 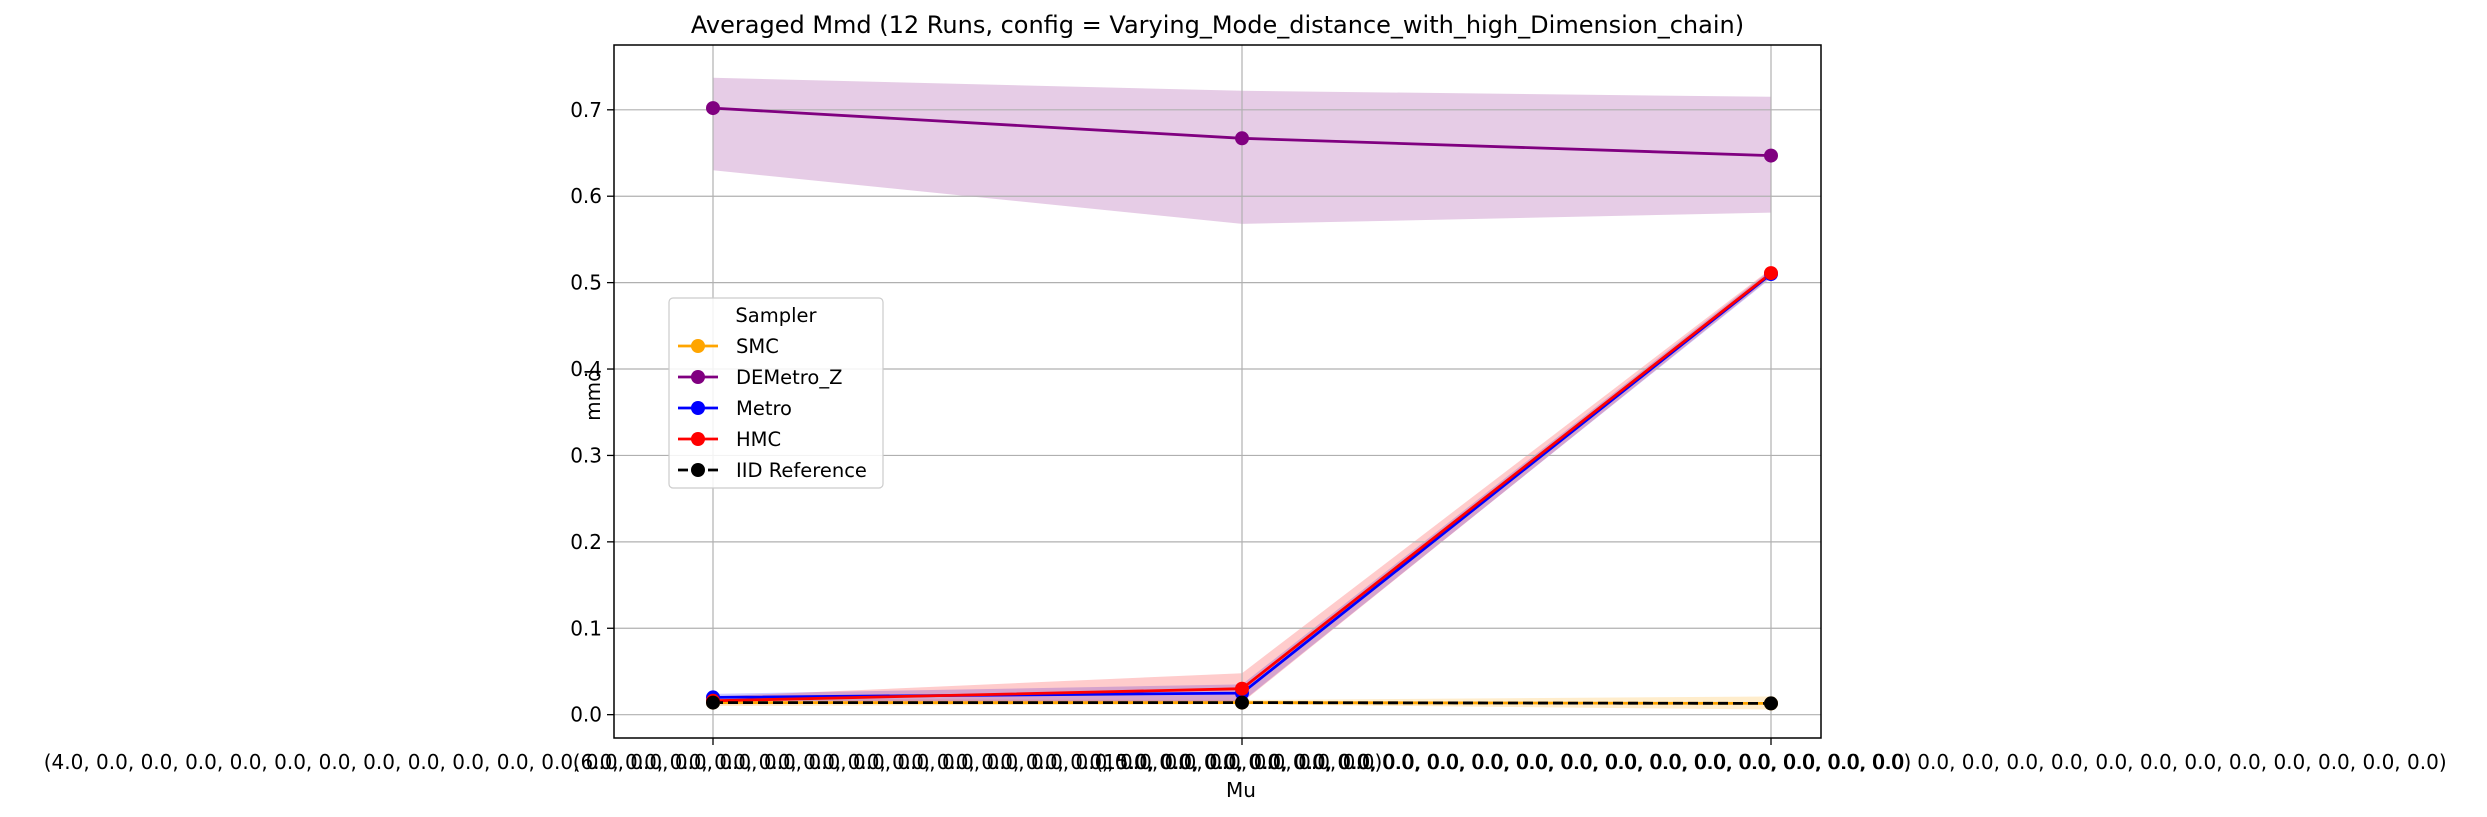 I want to click on legend-box, so click(x=776, y=393).